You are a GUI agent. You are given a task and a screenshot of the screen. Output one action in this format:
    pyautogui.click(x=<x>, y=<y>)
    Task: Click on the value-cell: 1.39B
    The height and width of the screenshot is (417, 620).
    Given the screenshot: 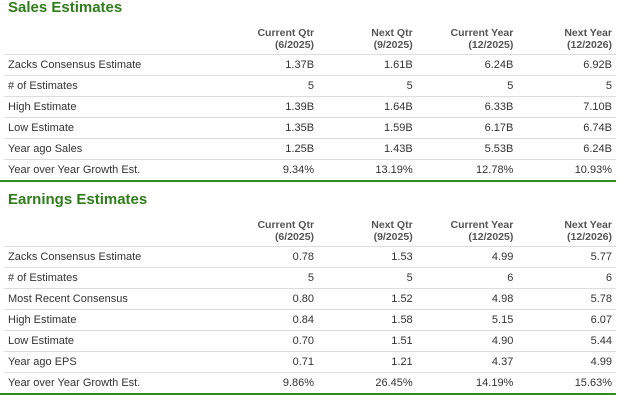 What is the action you would take?
    pyautogui.click(x=268, y=107)
    